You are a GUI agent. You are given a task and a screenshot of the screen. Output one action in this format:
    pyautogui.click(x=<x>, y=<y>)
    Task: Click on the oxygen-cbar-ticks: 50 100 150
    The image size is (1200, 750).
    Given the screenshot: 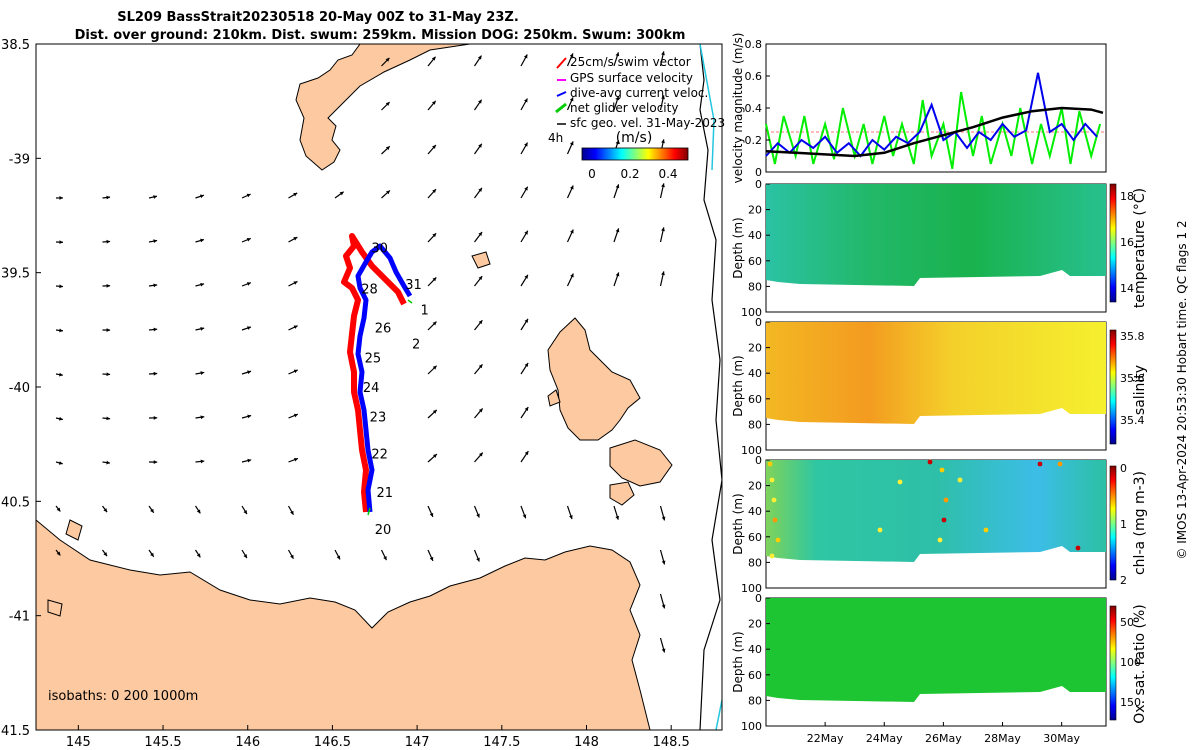 What is the action you would take?
    pyautogui.click(x=1130, y=662)
    